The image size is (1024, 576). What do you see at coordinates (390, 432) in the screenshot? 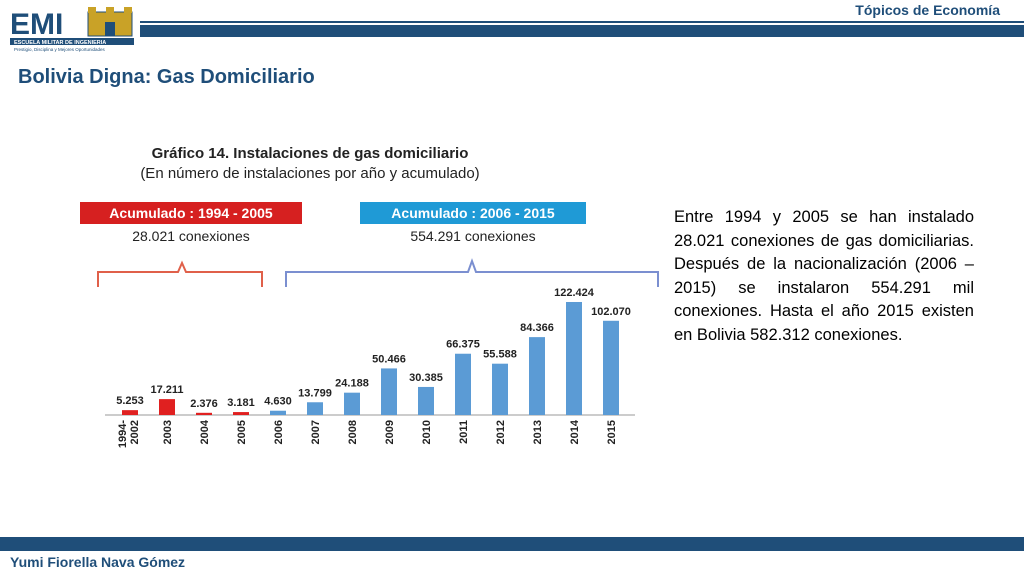
I see `x-tick-label-7: 2009` at bounding box center [390, 432].